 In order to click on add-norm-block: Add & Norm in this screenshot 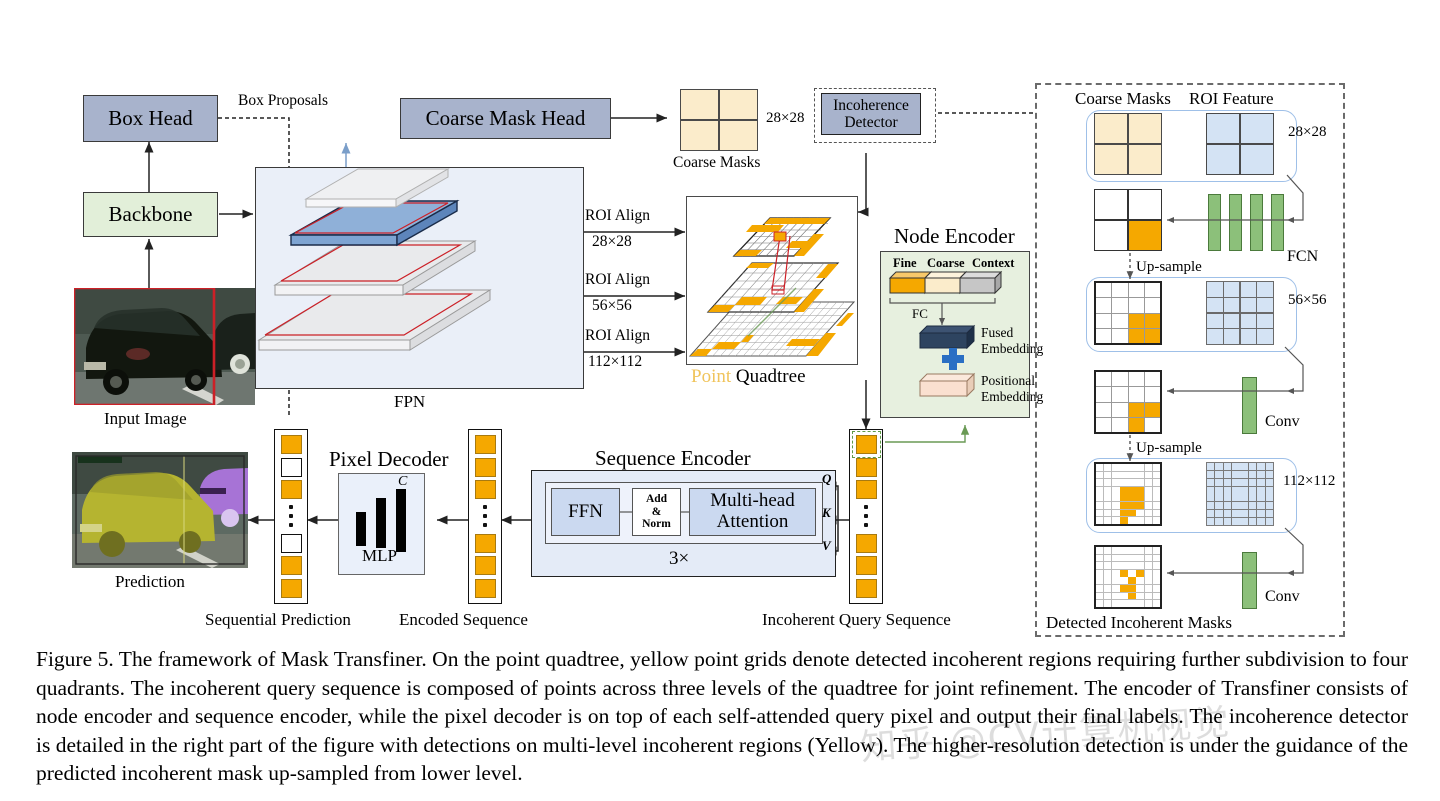, I will do `click(656, 512)`.